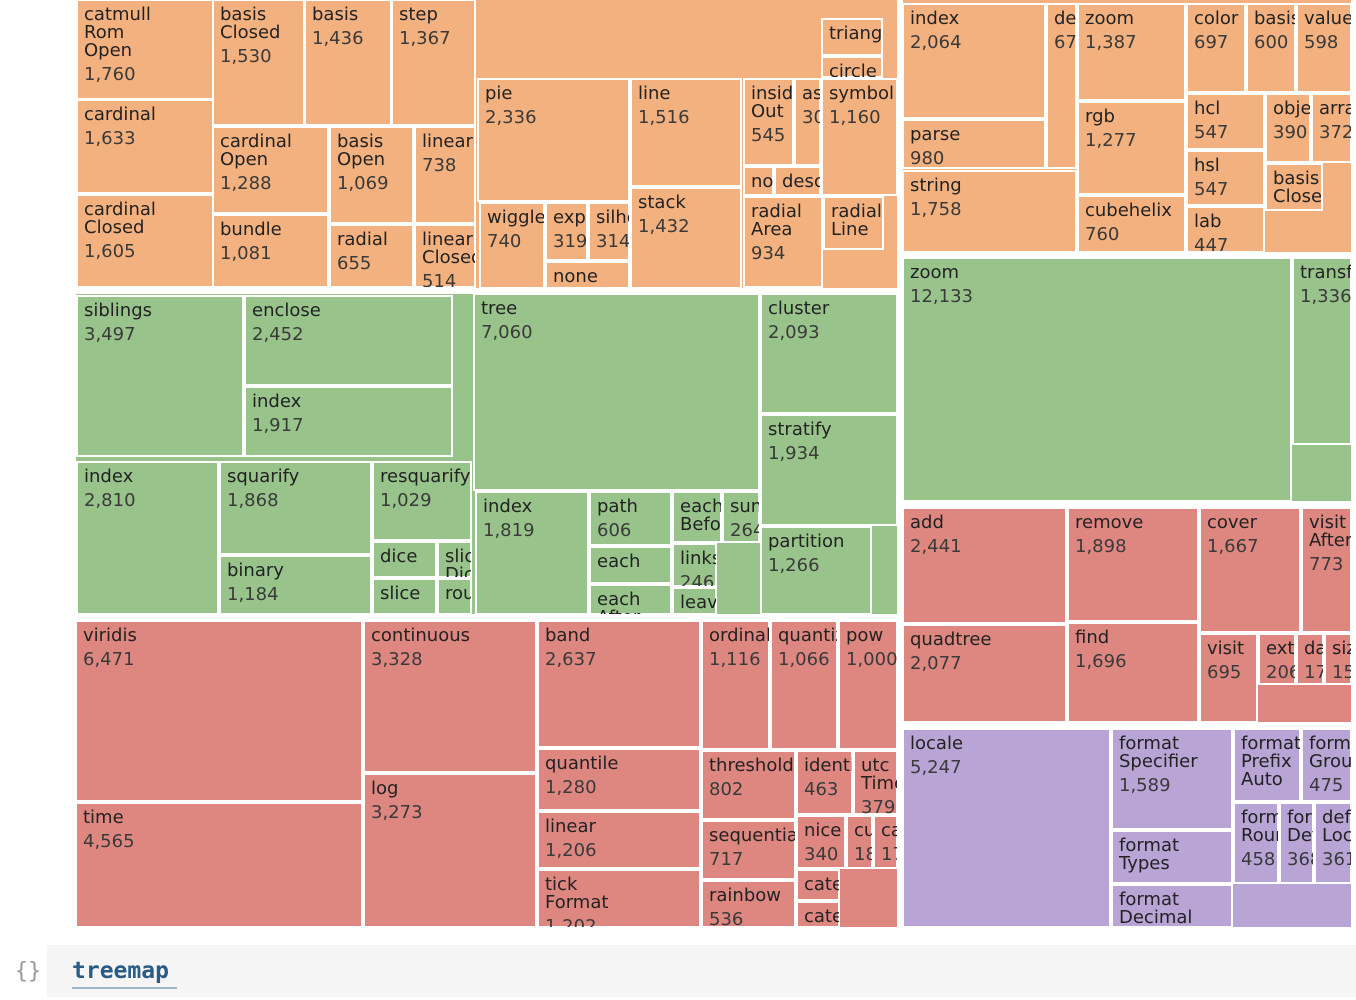  What do you see at coordinates (664, 117) in the screenshot?
I see `cell-value: 1,516` at bounding box center [664, 117].